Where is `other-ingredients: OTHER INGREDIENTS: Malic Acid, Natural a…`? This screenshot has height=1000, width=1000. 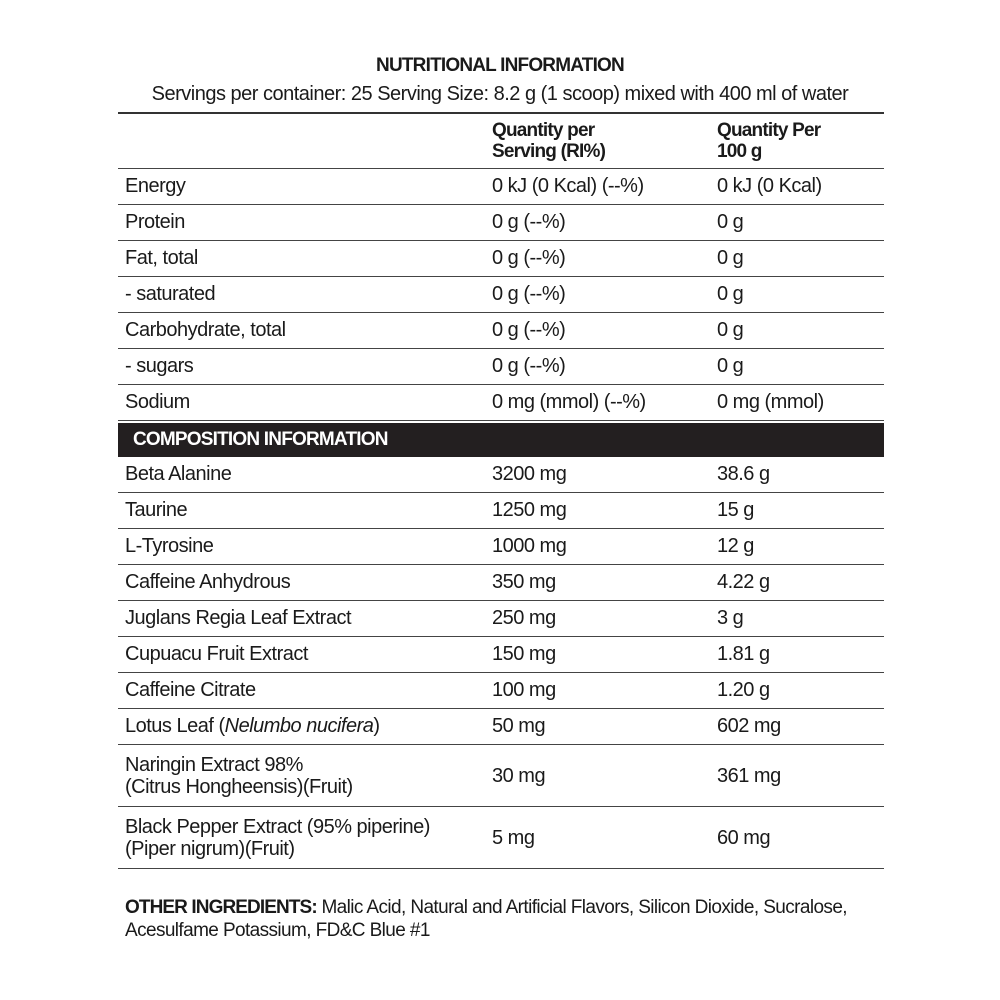
other-ingredients: OTHER INGREDIENTS: Malic Acid, Natural a… is located at coordinates (486, 919).